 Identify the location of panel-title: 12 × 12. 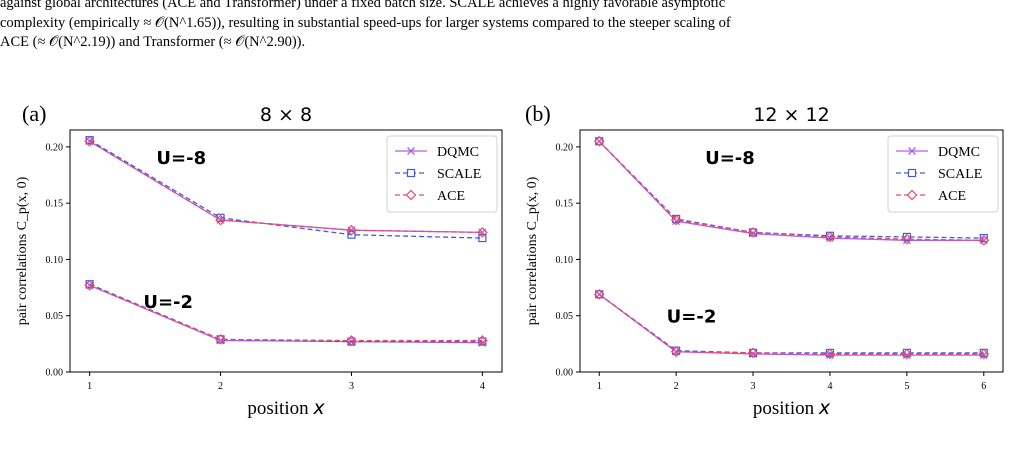
(791, 115).